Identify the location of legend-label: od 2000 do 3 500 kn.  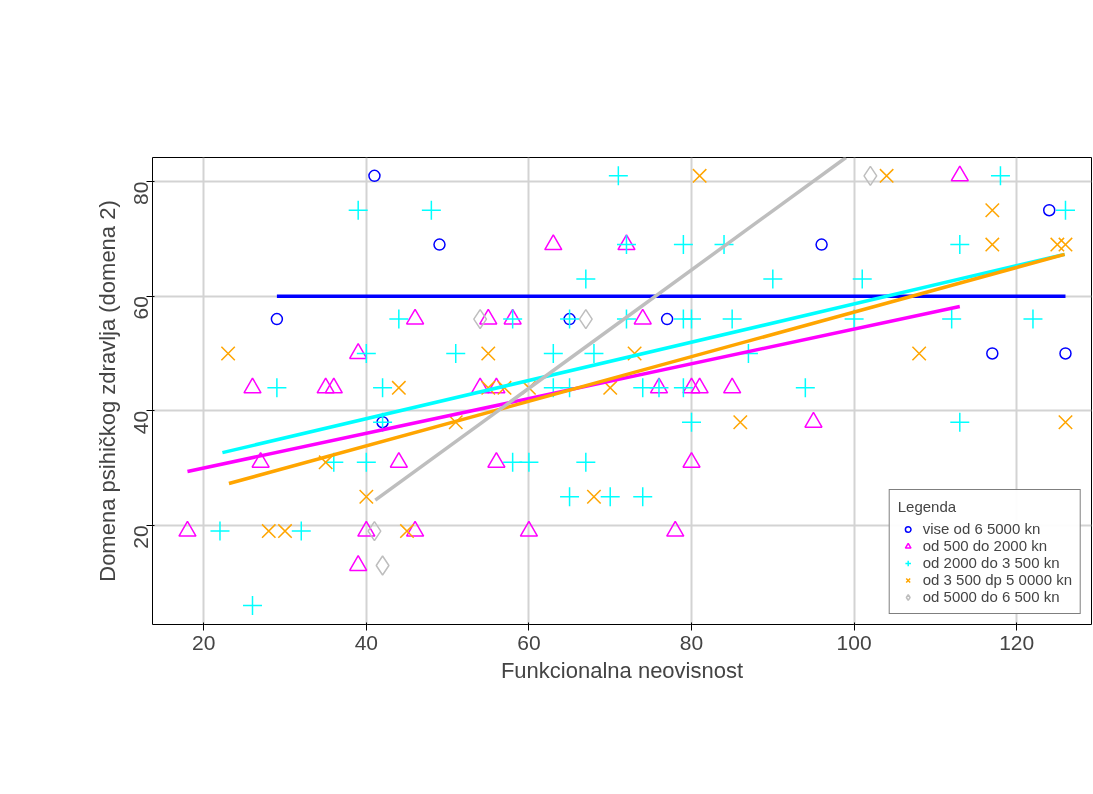
(991, 562).